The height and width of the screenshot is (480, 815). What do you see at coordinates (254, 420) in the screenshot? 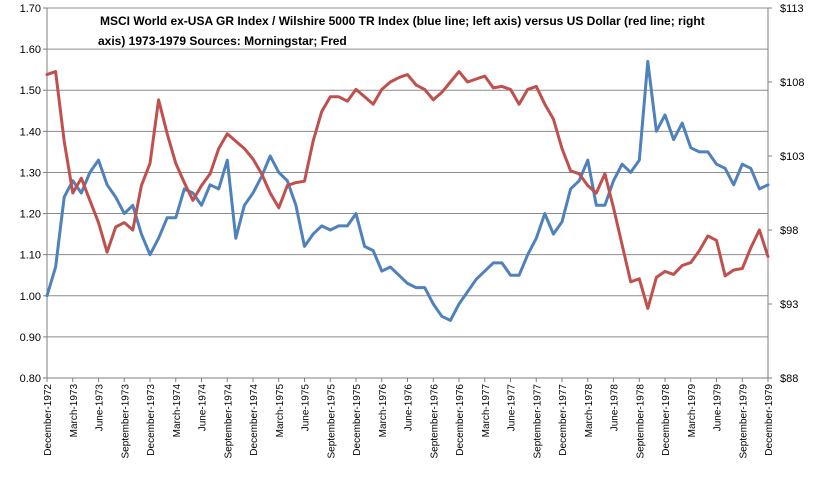
I see `x-tick-label: December-1974` at bounding box center [254, 420].